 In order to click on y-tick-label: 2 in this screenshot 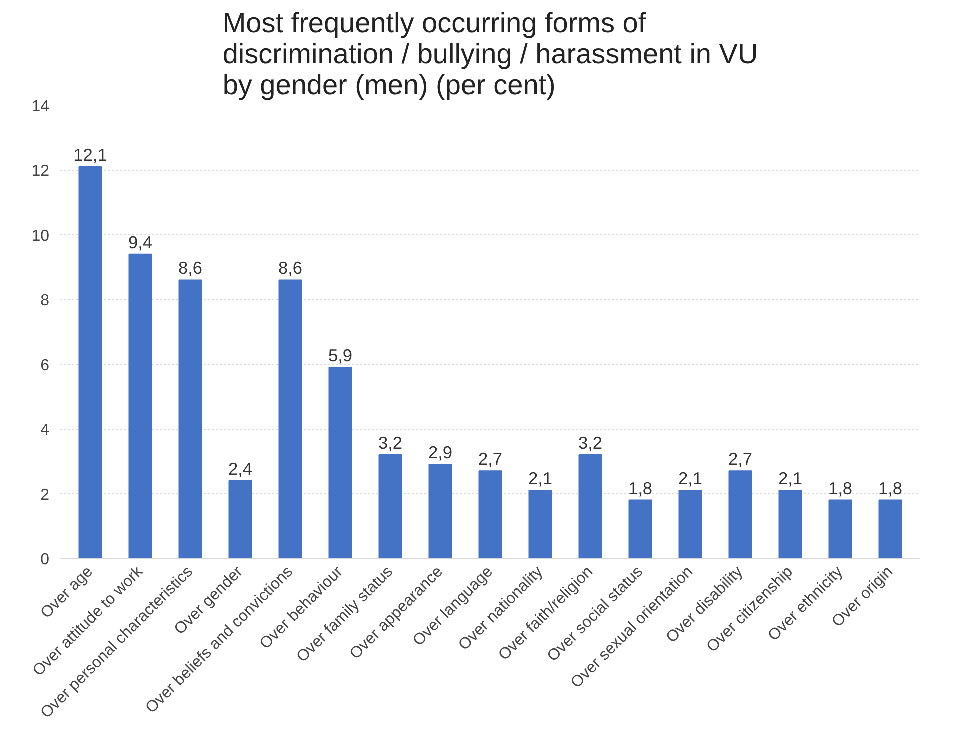, I will do `click(45, 495)`.